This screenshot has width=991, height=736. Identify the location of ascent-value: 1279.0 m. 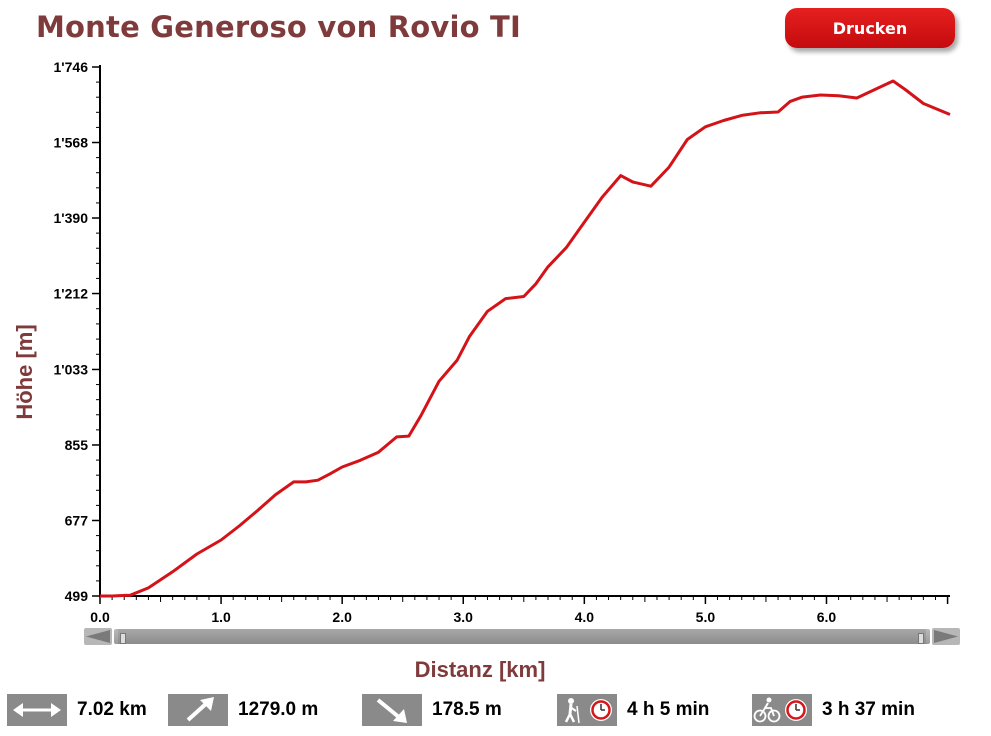
(278, 709).